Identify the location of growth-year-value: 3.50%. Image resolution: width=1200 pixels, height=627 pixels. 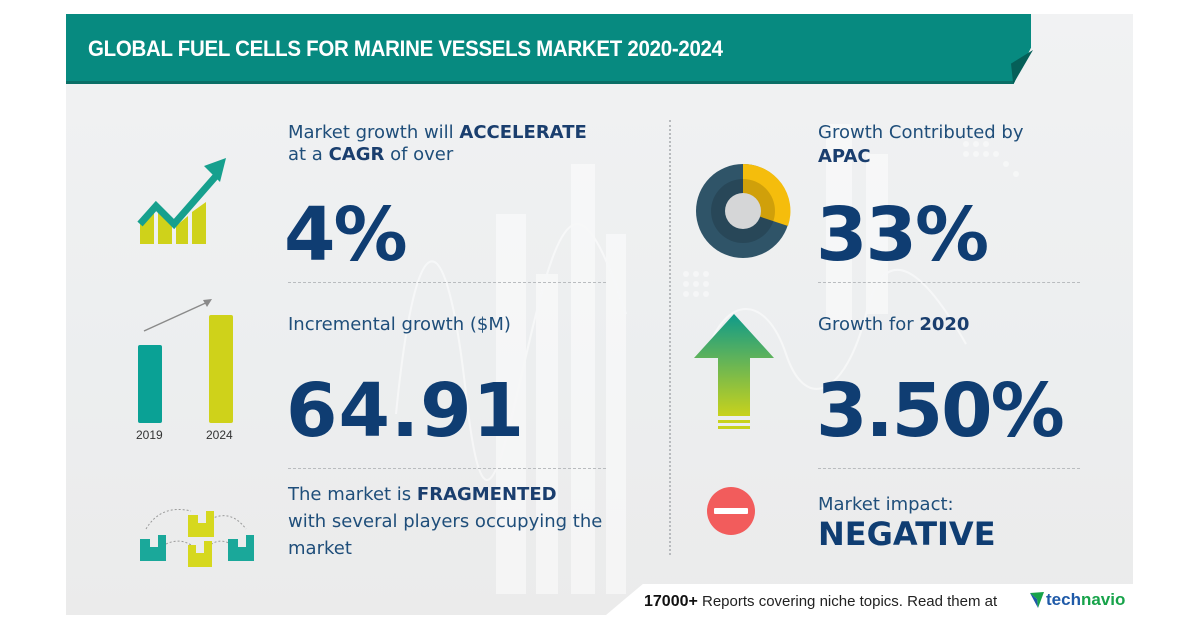
(940, 411).